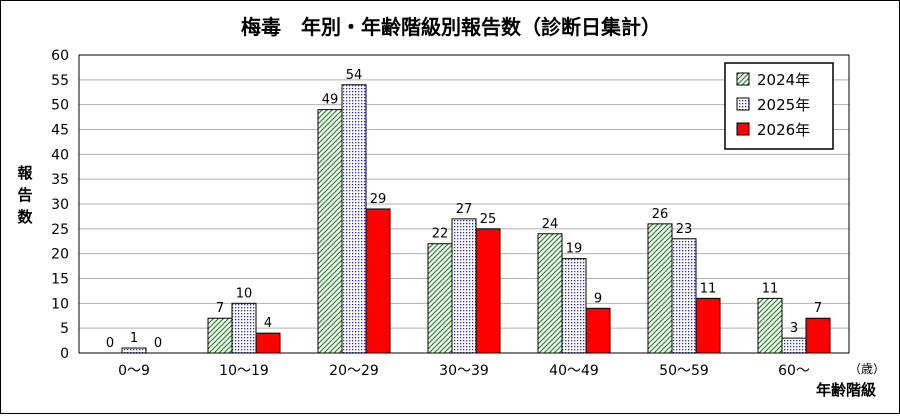  I want to click on bar-2026年-50〜59, so click(708, 325).